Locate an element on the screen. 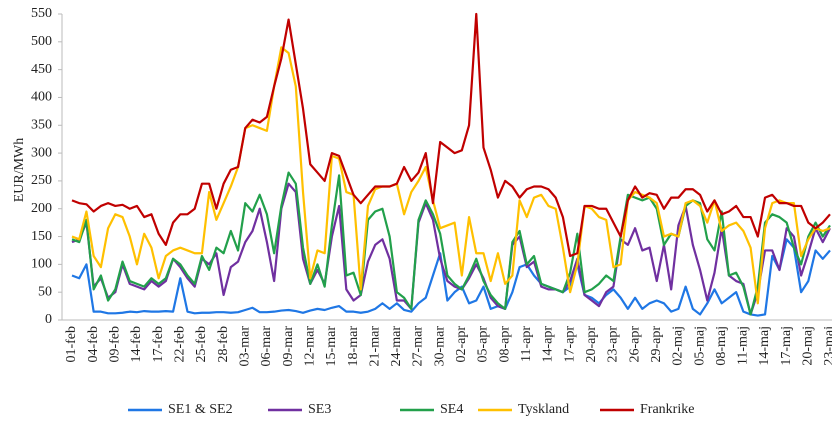 The image size is (832, 423). x-tick-label: 17-apr is located at coordinates (569, 344).